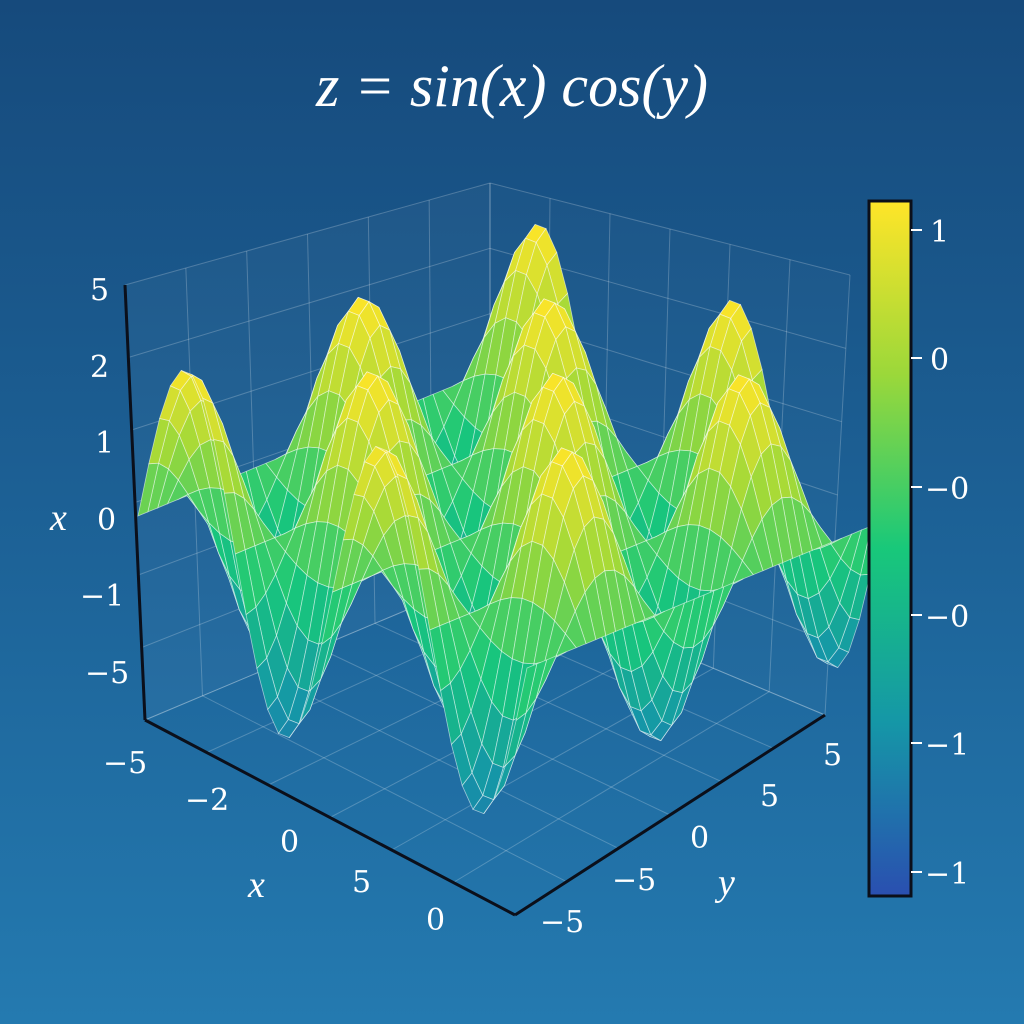 This screenshot has width=1024, height=1024. I want to click on z-tick-label: −5, so click(107, 673).